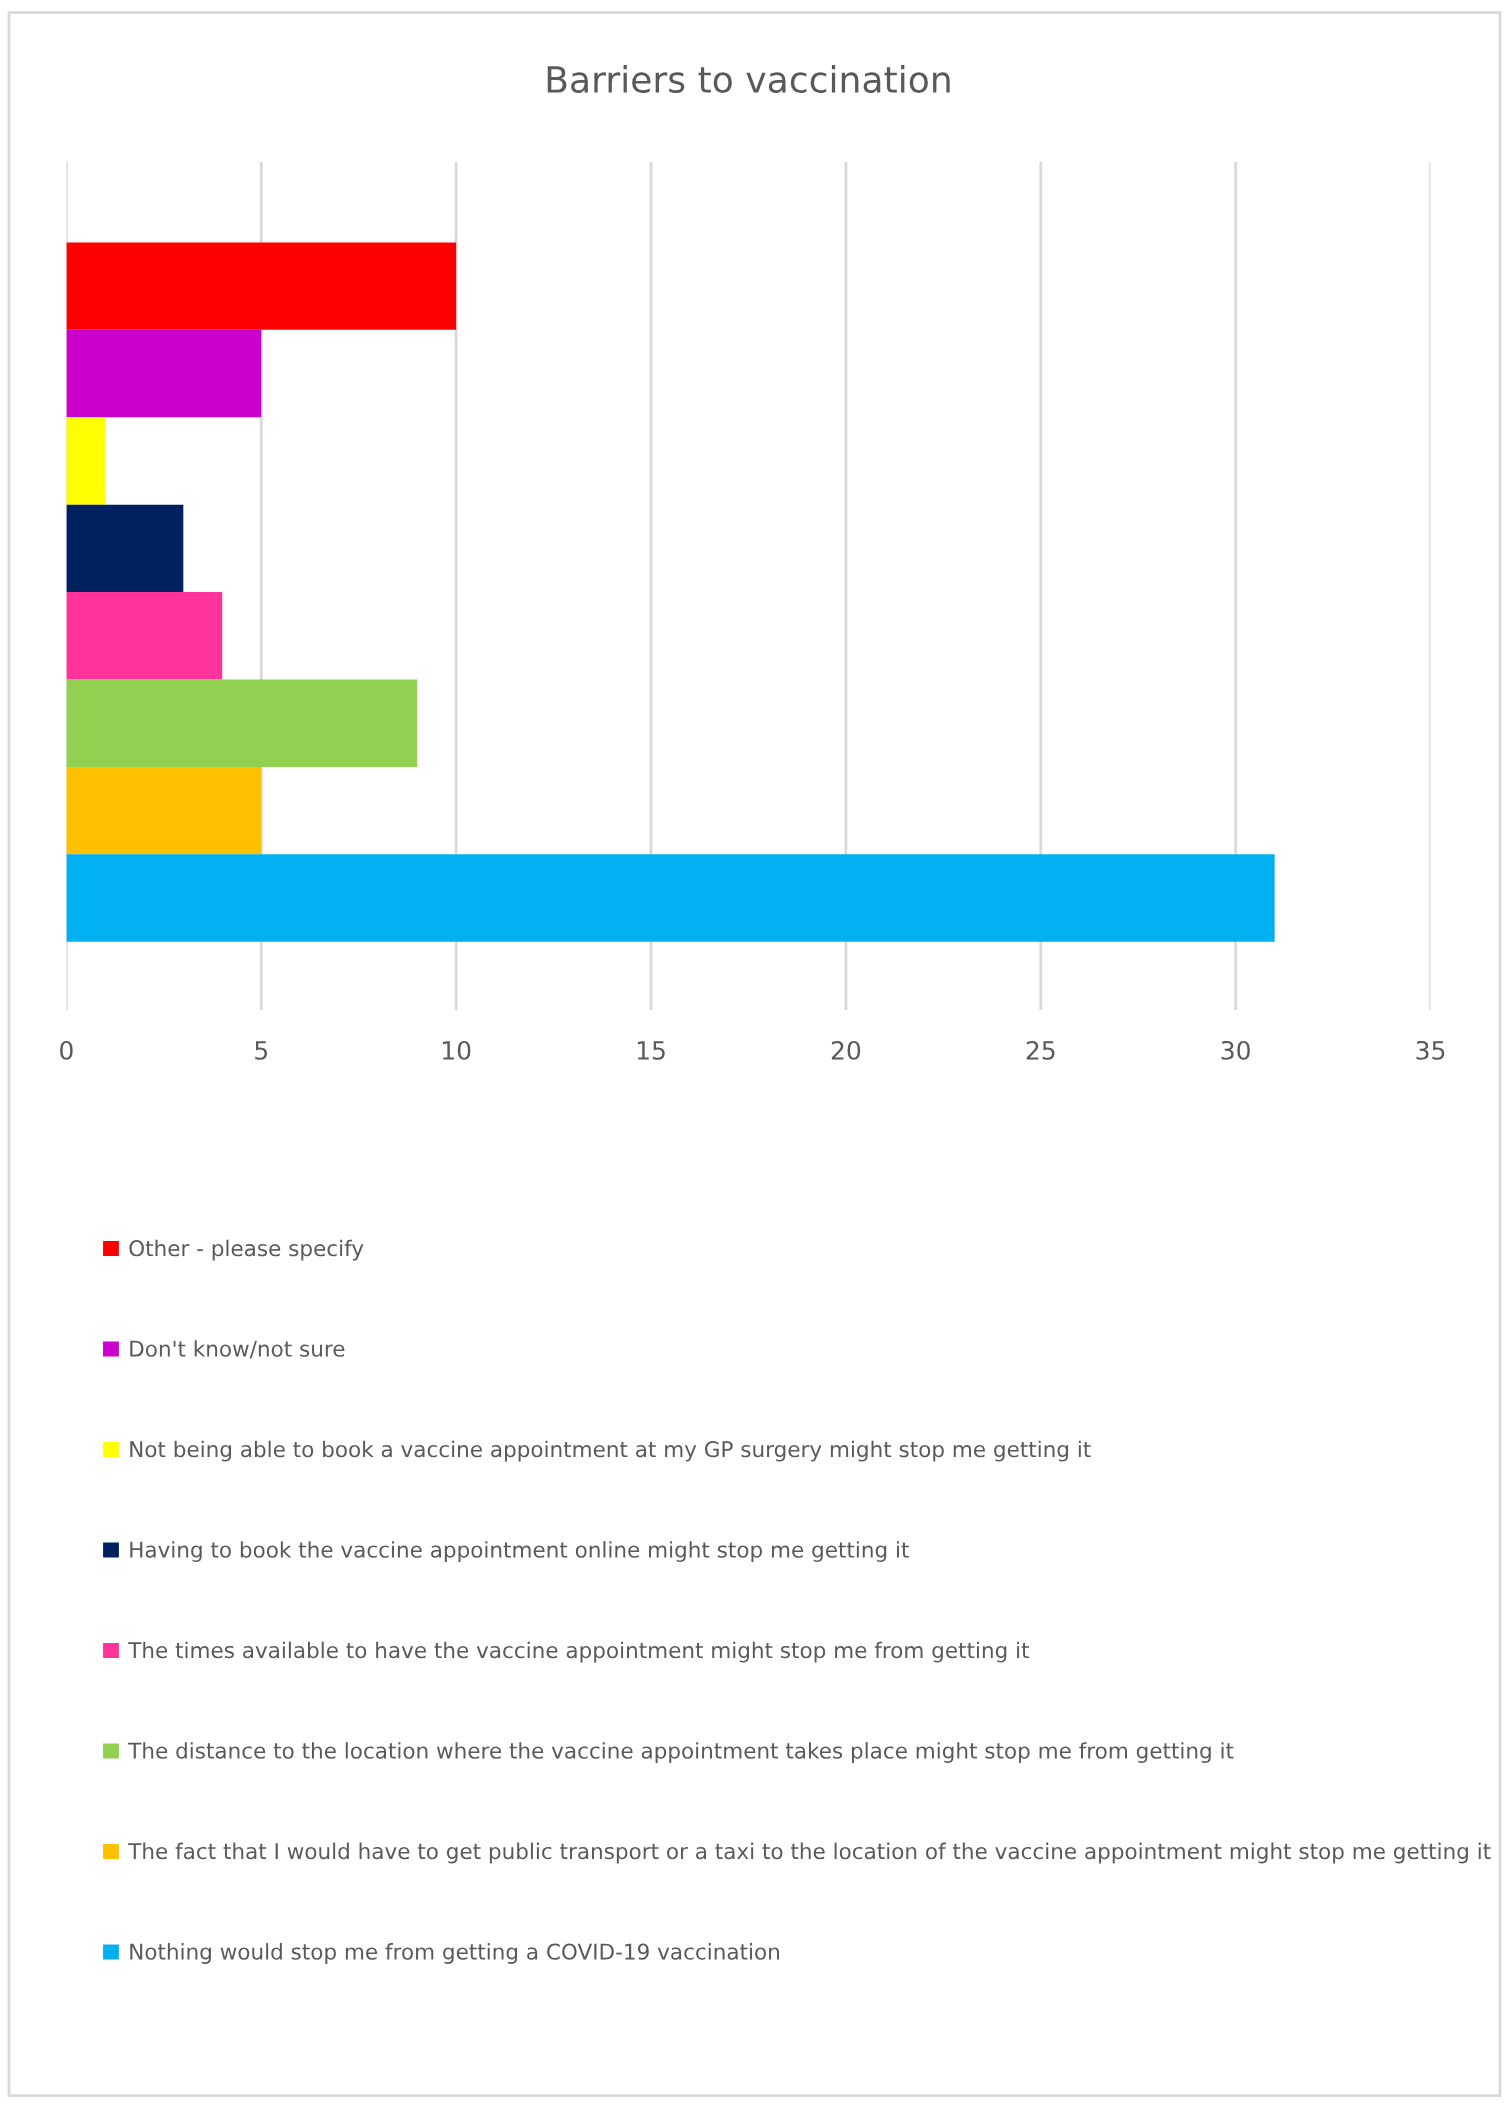 Image resolution: width=1509 pixels, height=2104 pixels. I want to click on legend-label: The distance to the location where the vaccine appointment takes place might stop me from getting it, so click(681, 1752).